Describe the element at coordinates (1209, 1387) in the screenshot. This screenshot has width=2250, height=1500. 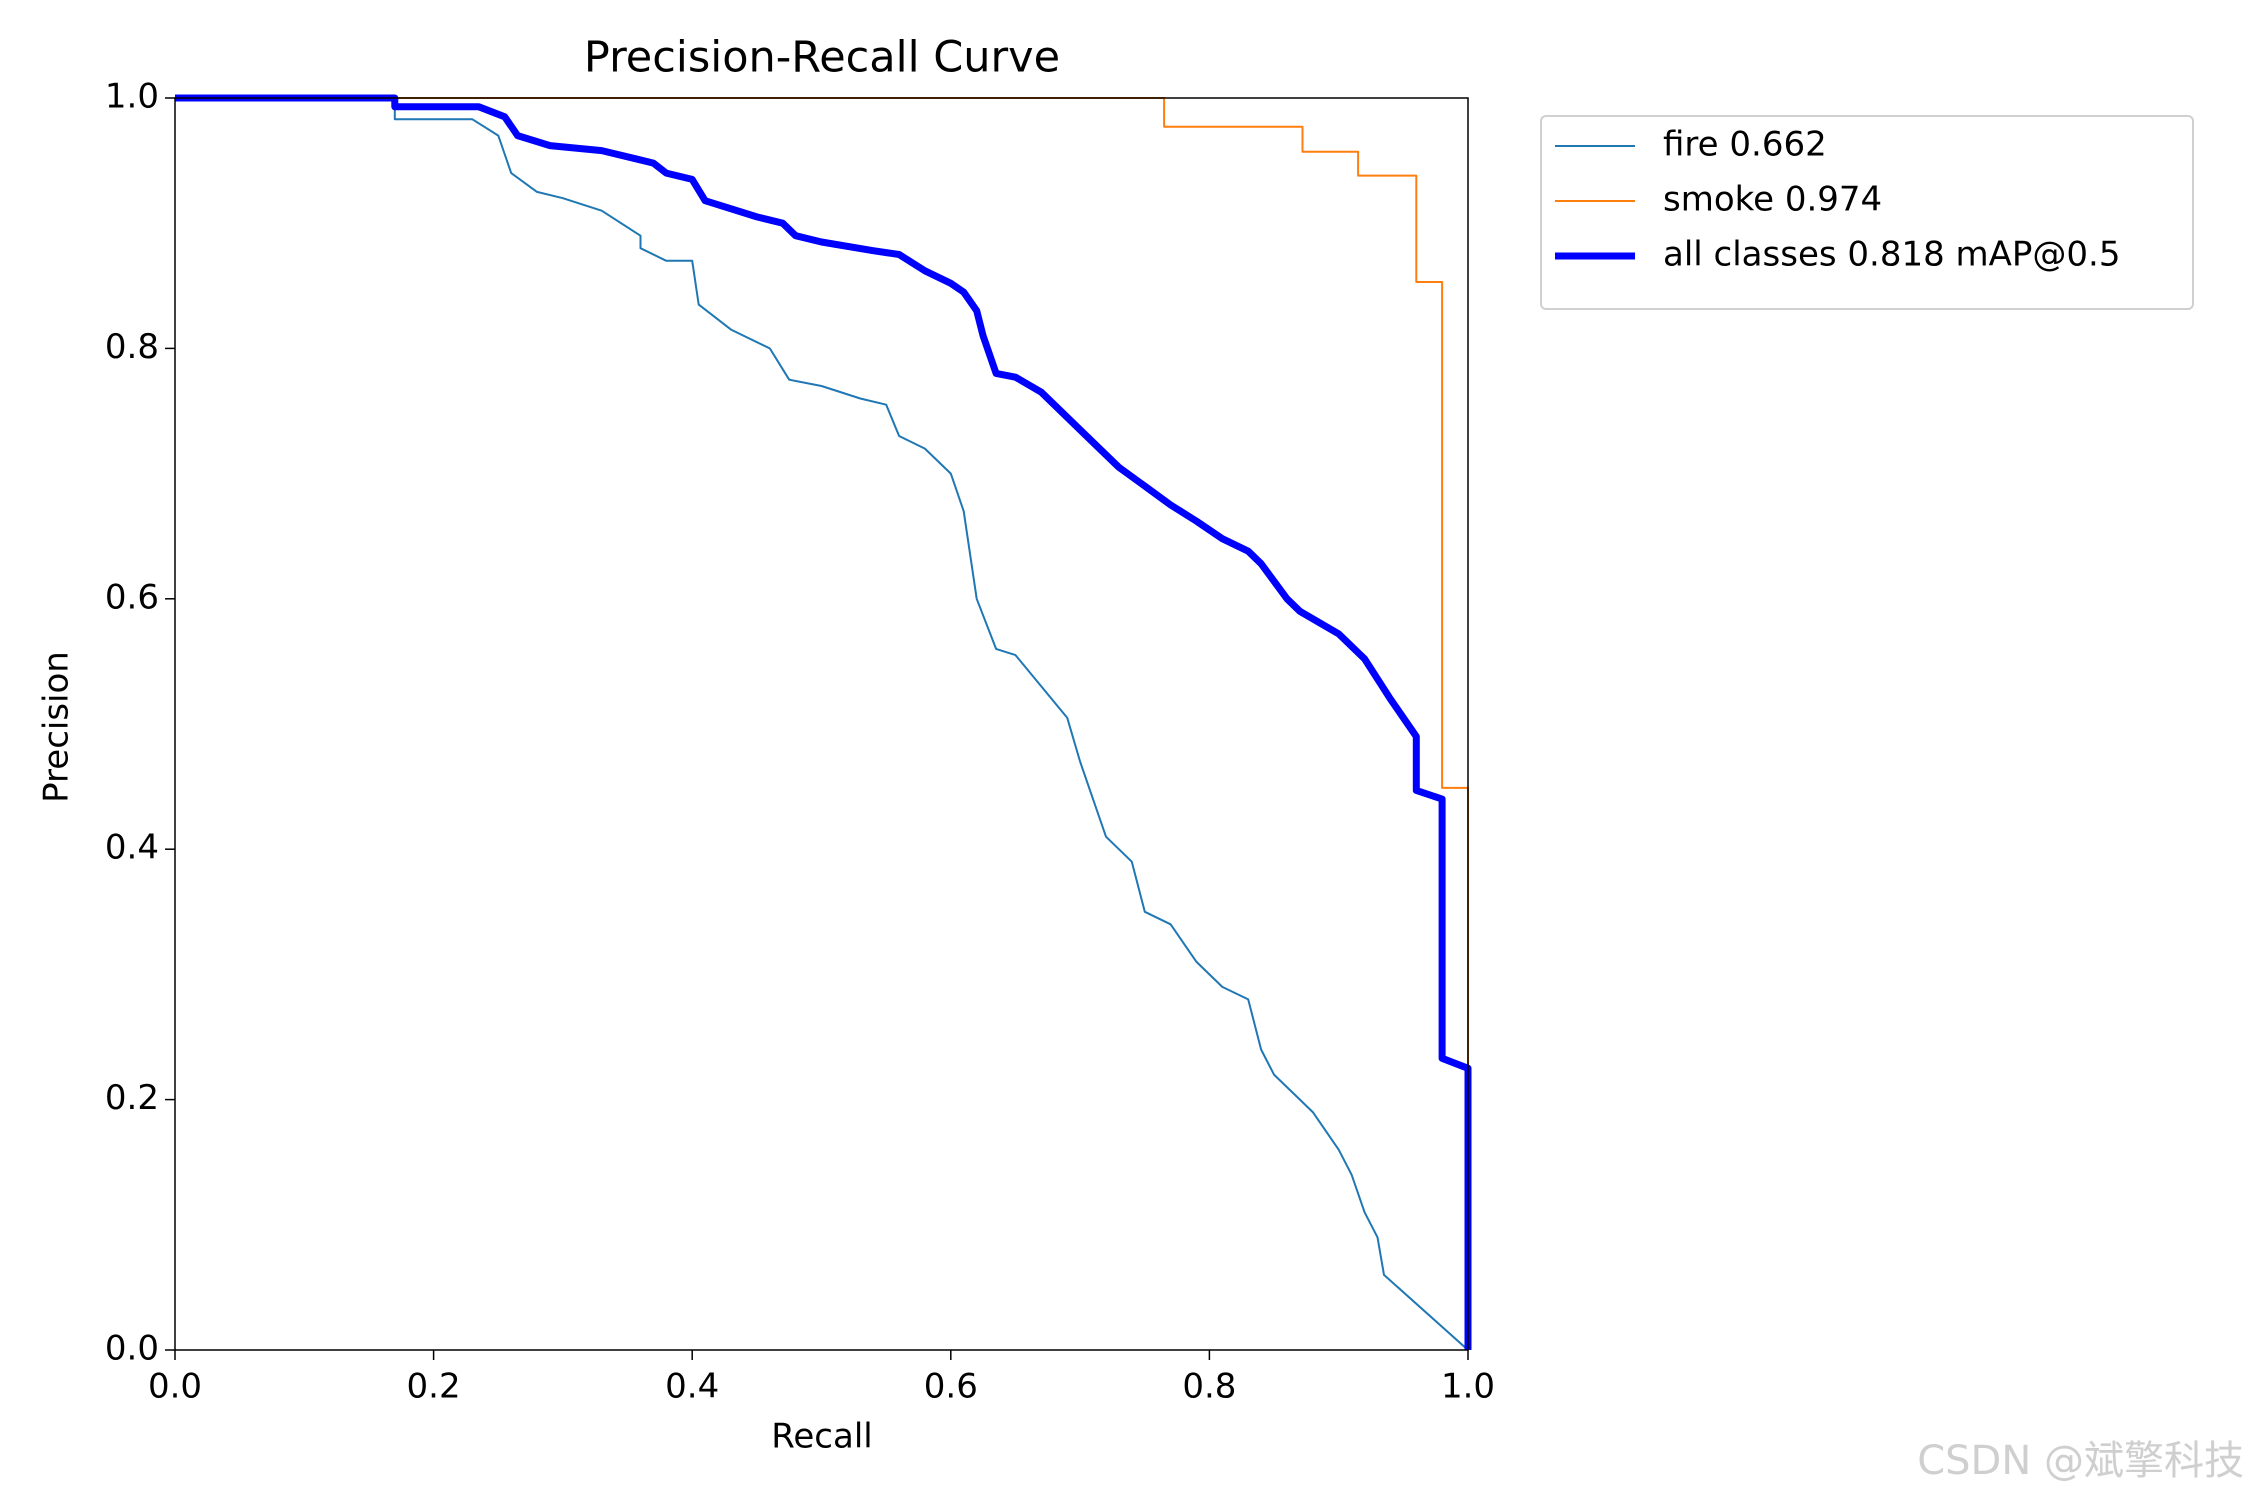
I see `x-tick-label: 0.8` at that location.